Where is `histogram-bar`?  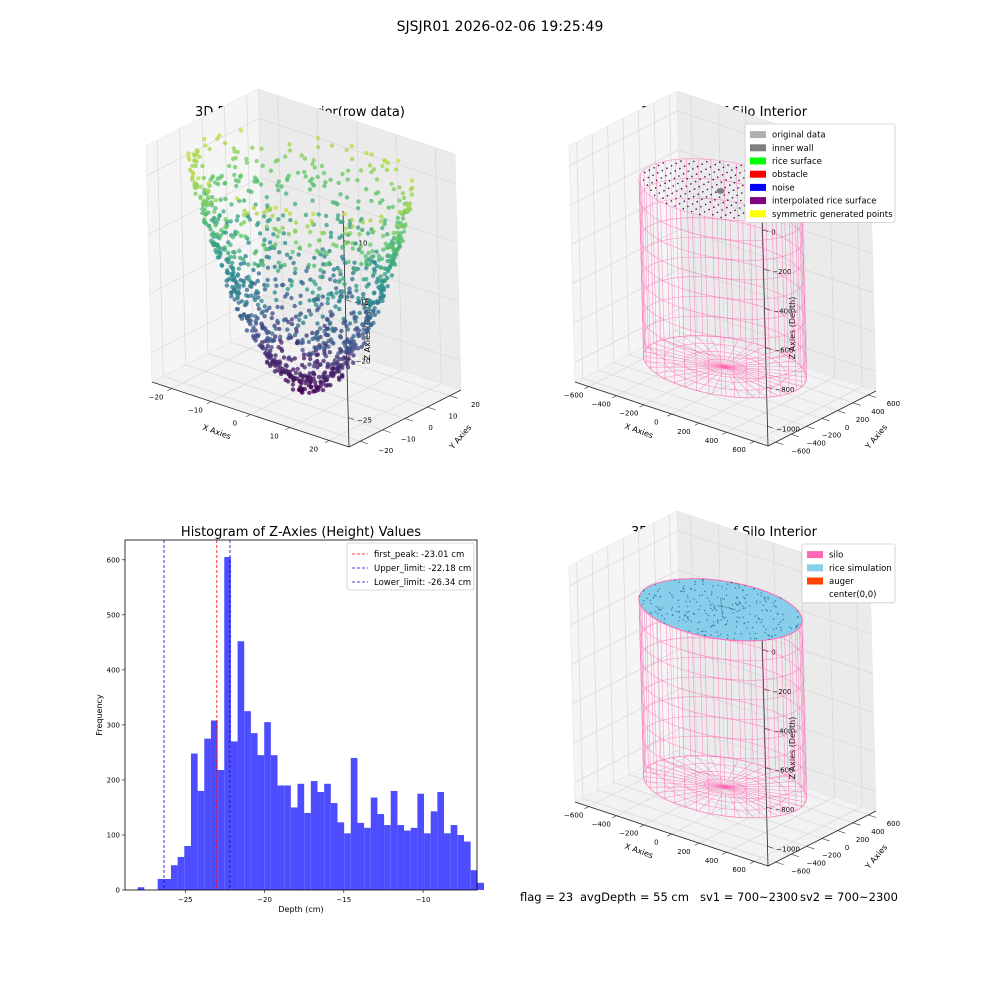
histogram-bar is located at coordinates (254, 811).